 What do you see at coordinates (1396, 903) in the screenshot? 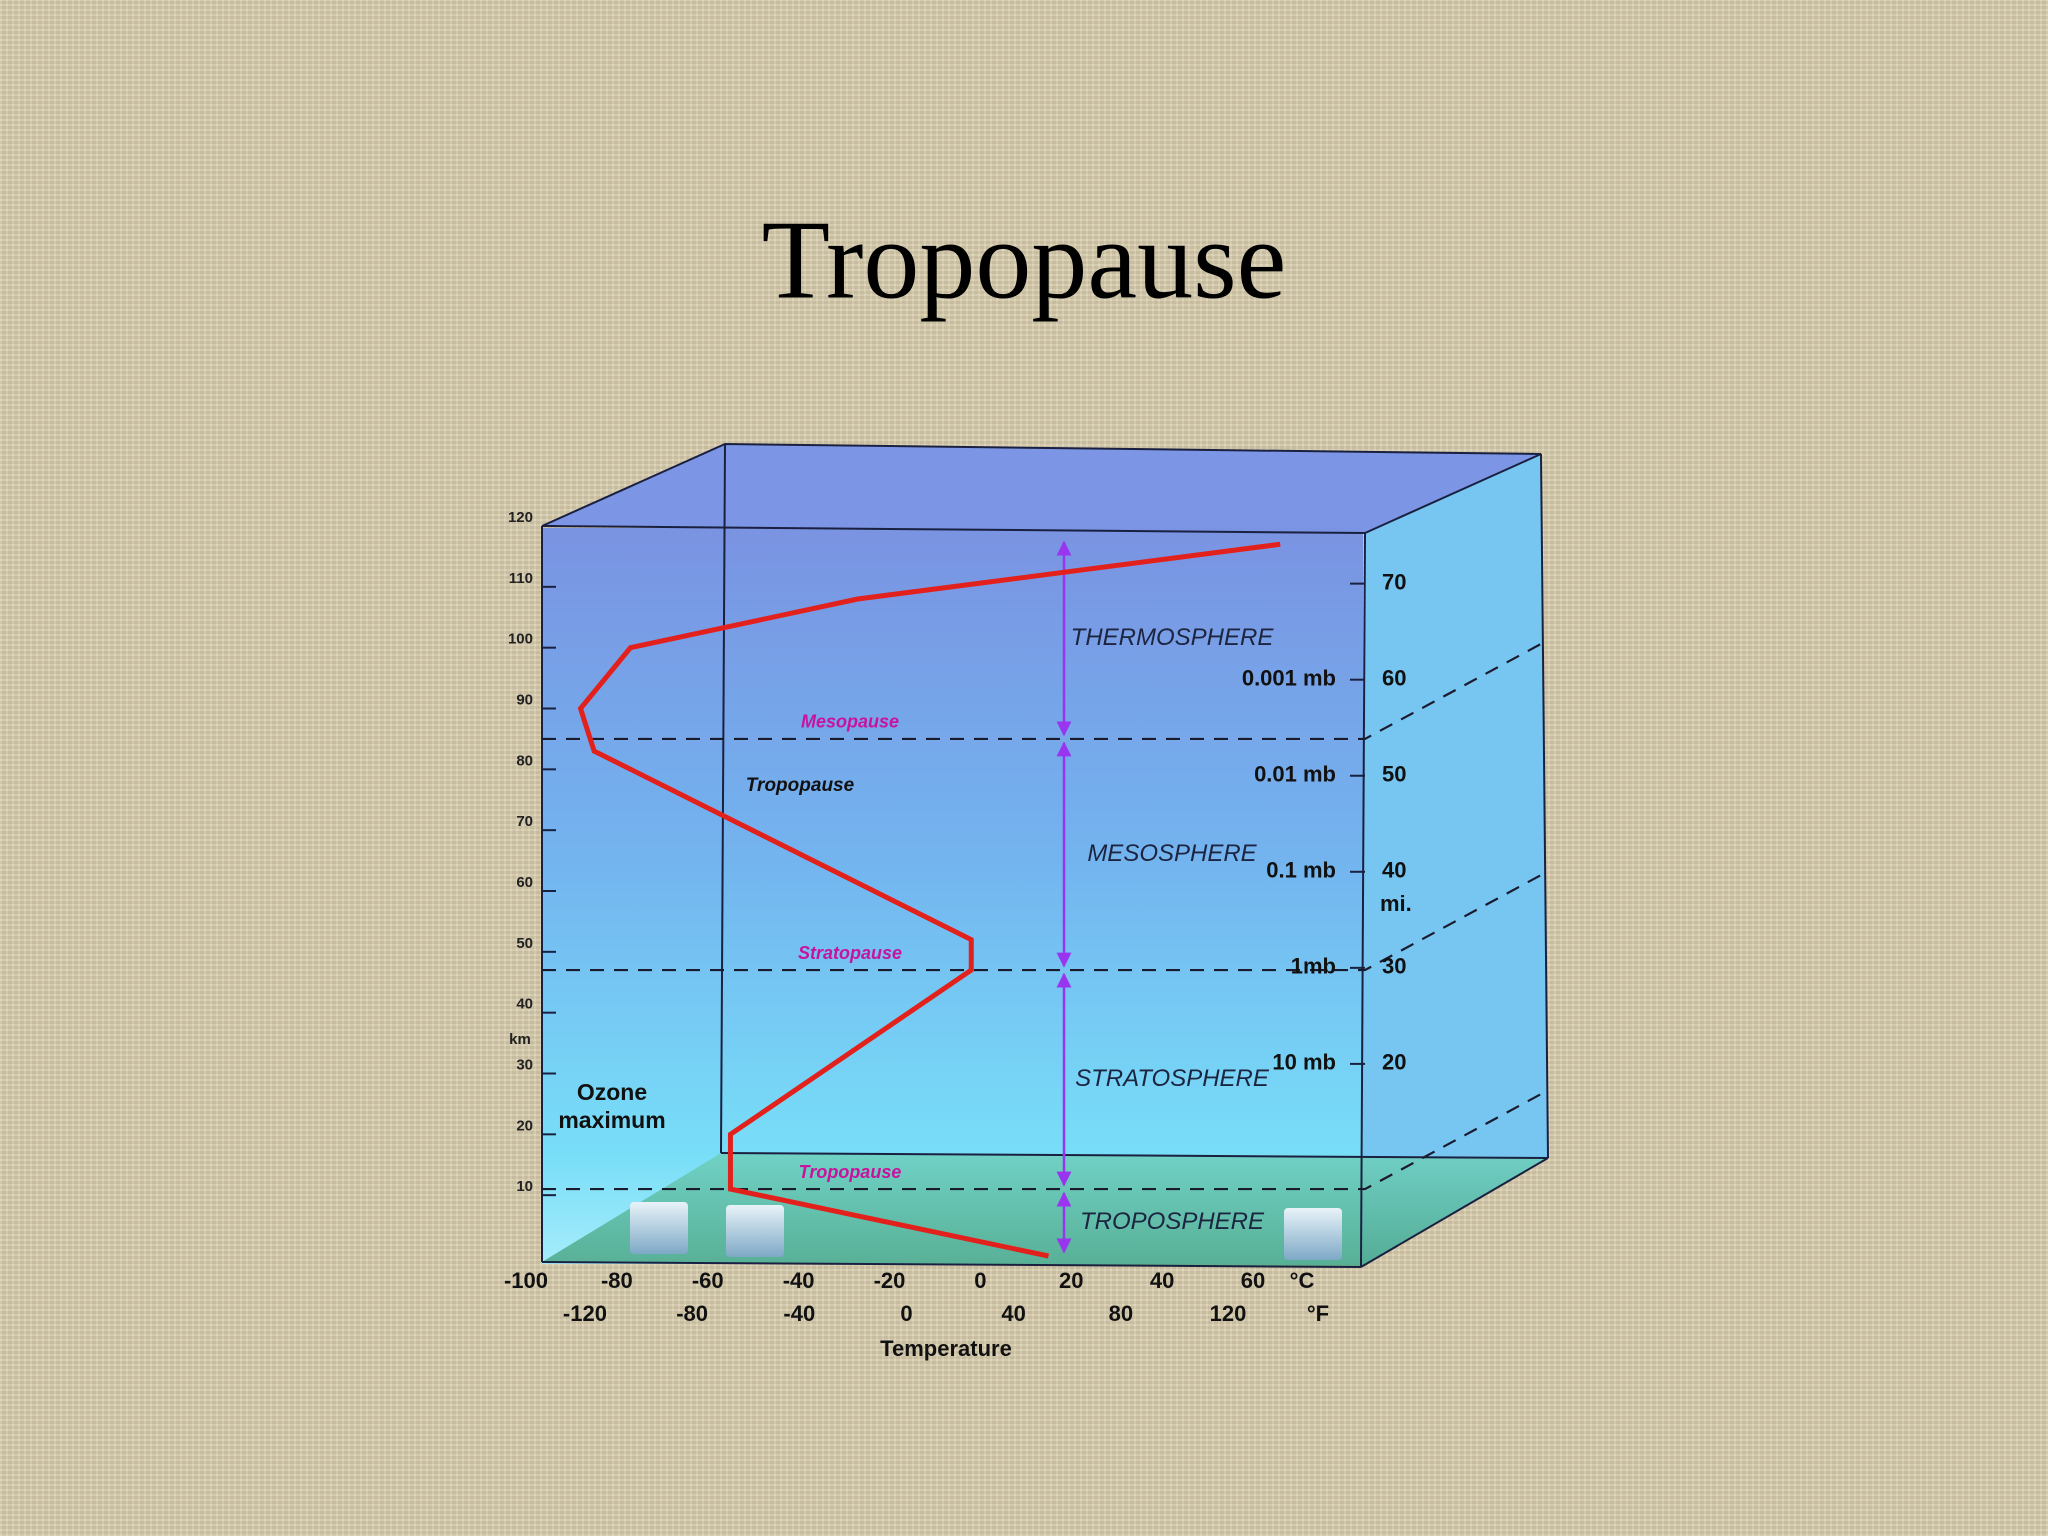
I see `y2-axis-label: mi.` at bounding box center [1396, 903].